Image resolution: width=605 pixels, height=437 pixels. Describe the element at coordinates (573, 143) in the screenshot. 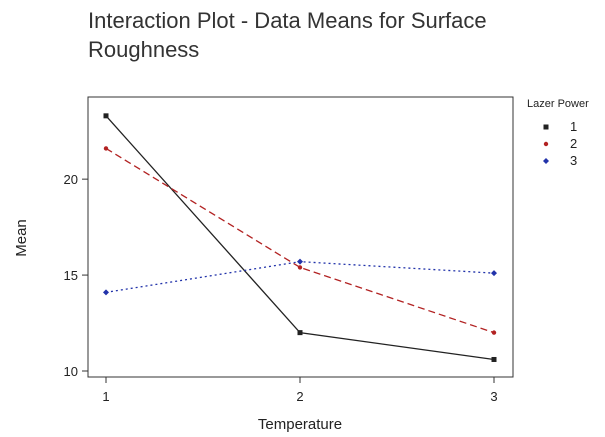

I see `legend-label: 2` at that location.